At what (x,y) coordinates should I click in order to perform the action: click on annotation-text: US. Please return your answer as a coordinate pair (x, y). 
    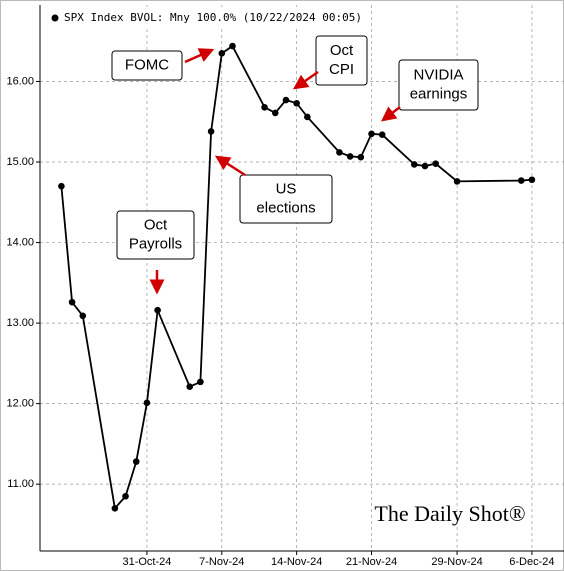
    Looking at the image, I should click on (286, 188).